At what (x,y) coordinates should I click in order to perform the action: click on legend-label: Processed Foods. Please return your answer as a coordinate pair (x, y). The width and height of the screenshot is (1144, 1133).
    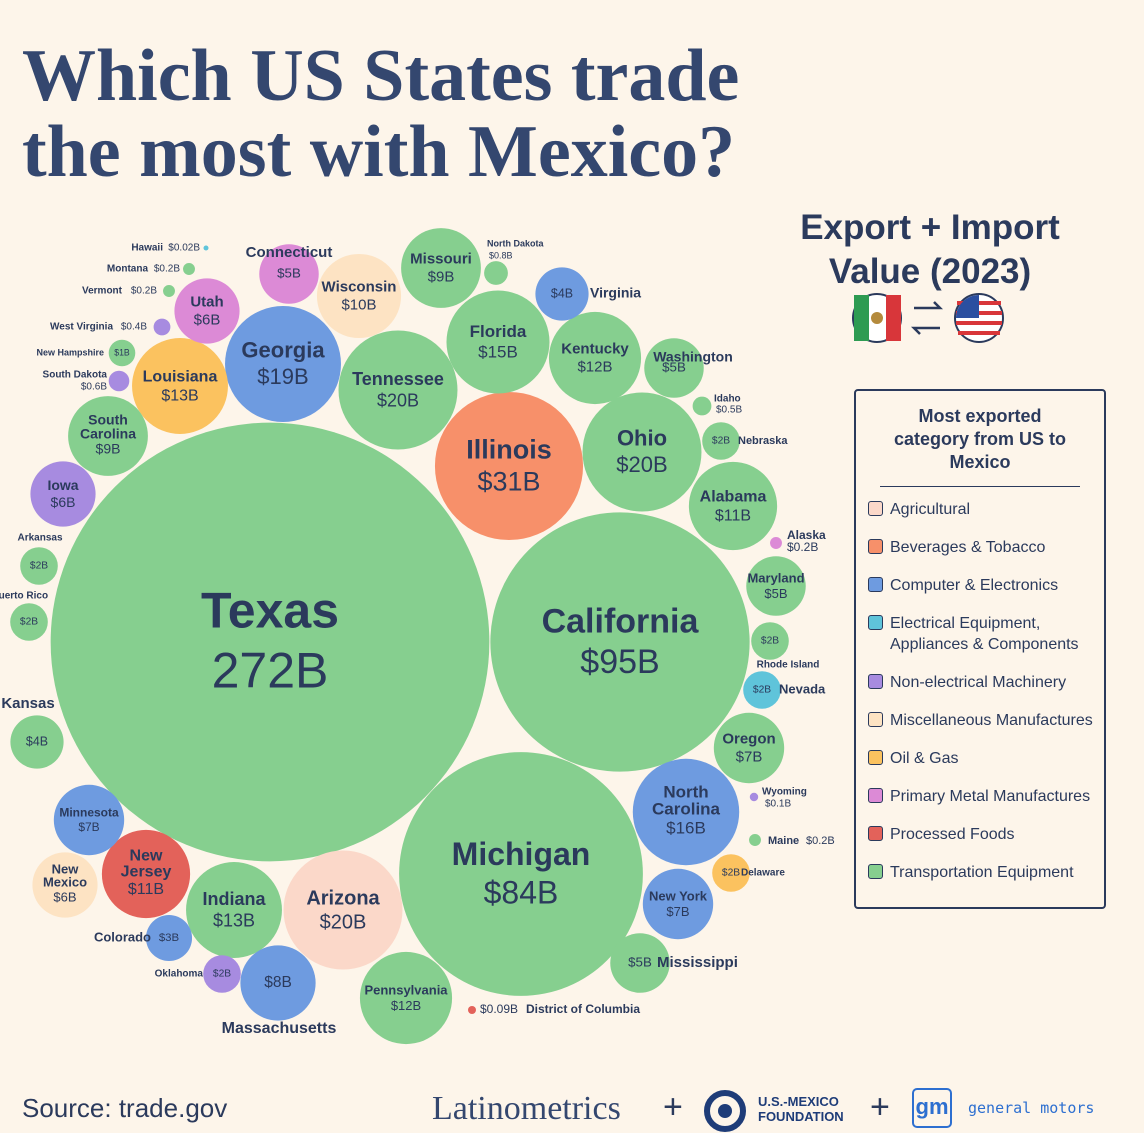
    Looking at the image, I should click on (952, 834).